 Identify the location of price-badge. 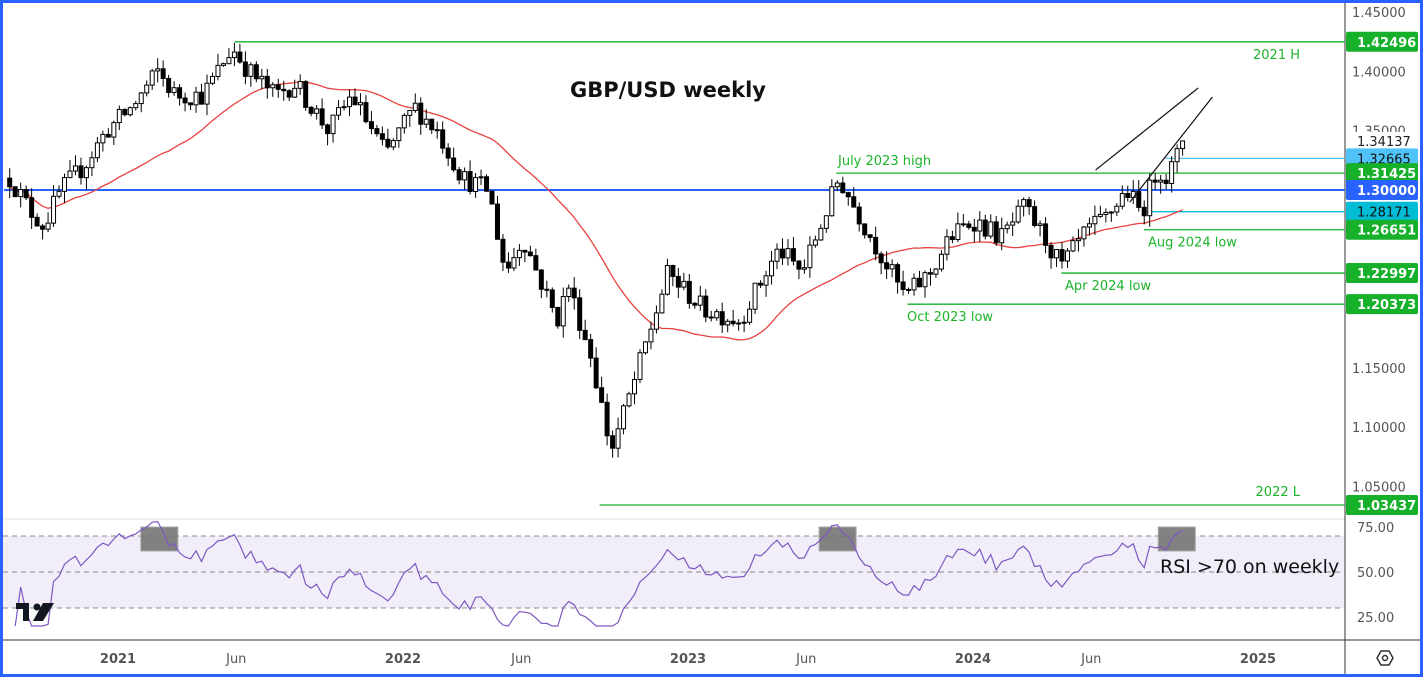
(1382, 211).